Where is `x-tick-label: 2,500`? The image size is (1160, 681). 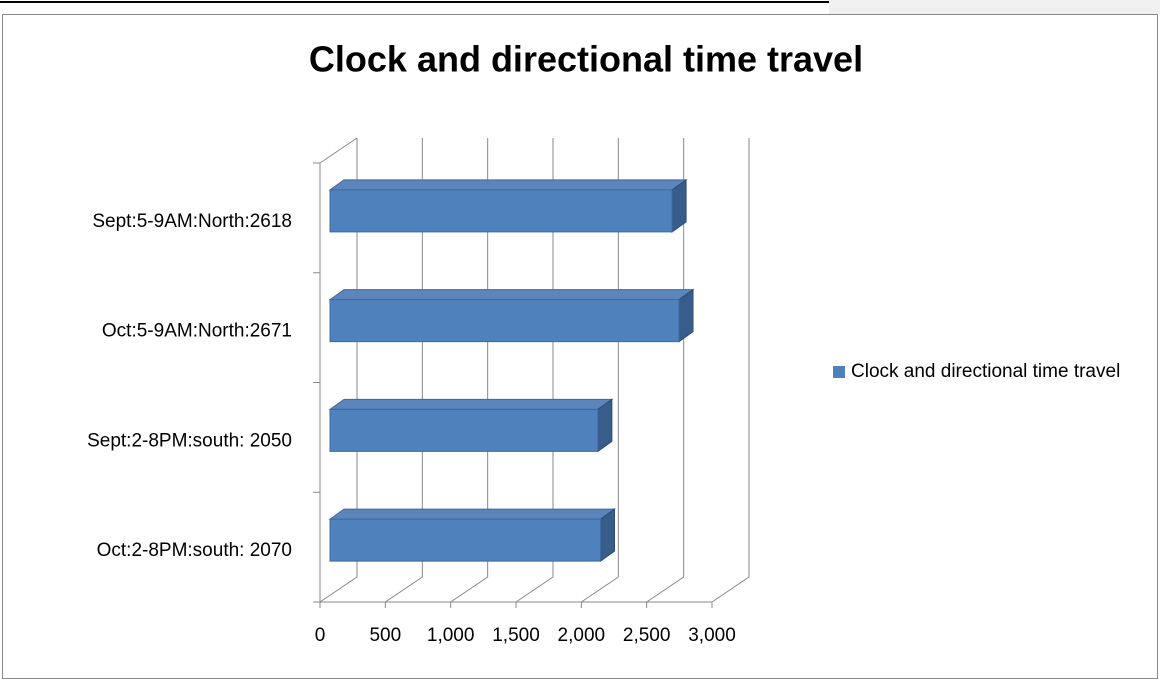 x-tick-label: 2,500 is located at coordinates (647, 635).